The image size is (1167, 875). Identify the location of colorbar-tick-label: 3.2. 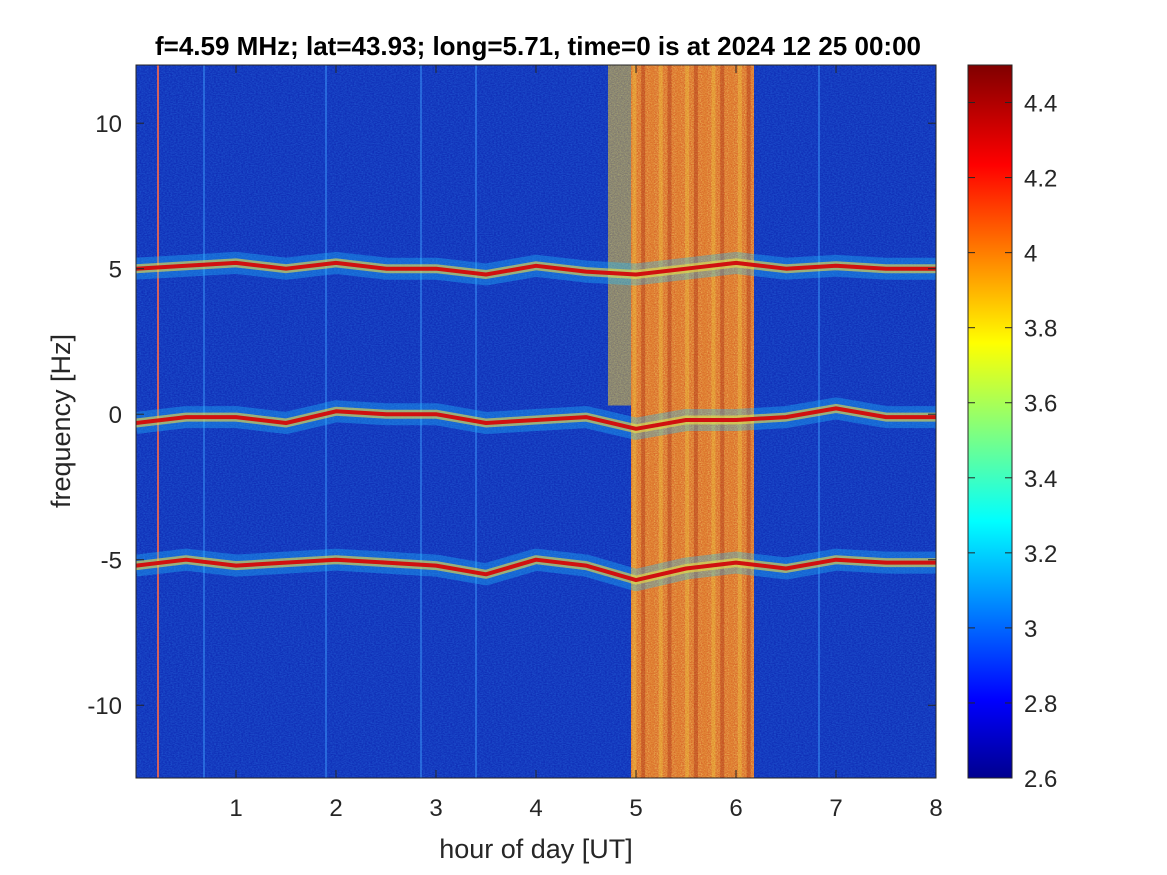
(1040, 554).